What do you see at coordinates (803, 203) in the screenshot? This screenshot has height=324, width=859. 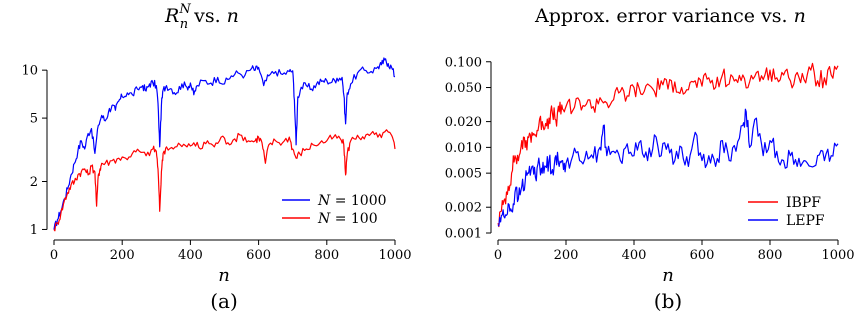 I see `legend-label-ibpf: IBPF` at bounding box center [803, 203].